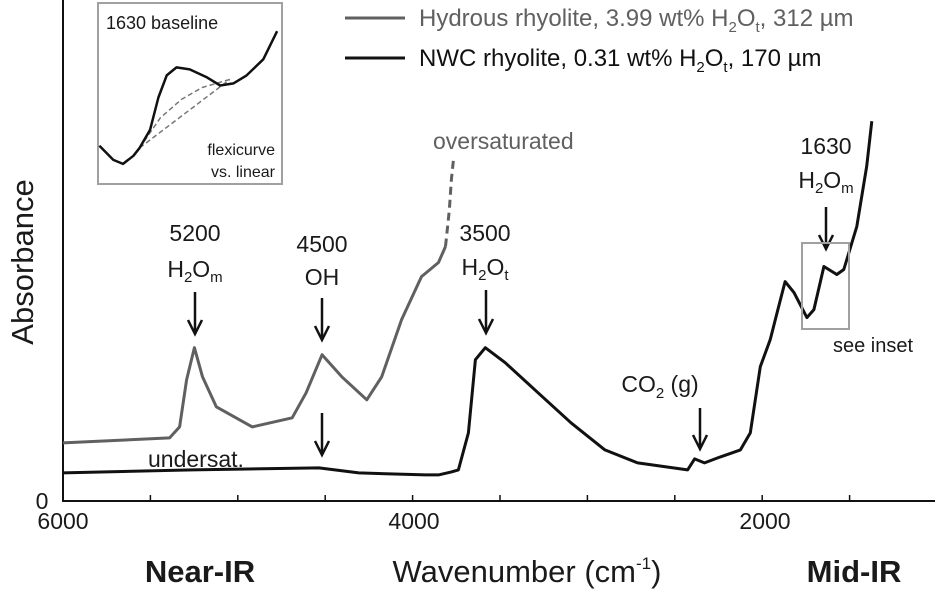 The height and width of the screenshot is (594, 935). I want to click on inset-spectrum, so click(188, 98).